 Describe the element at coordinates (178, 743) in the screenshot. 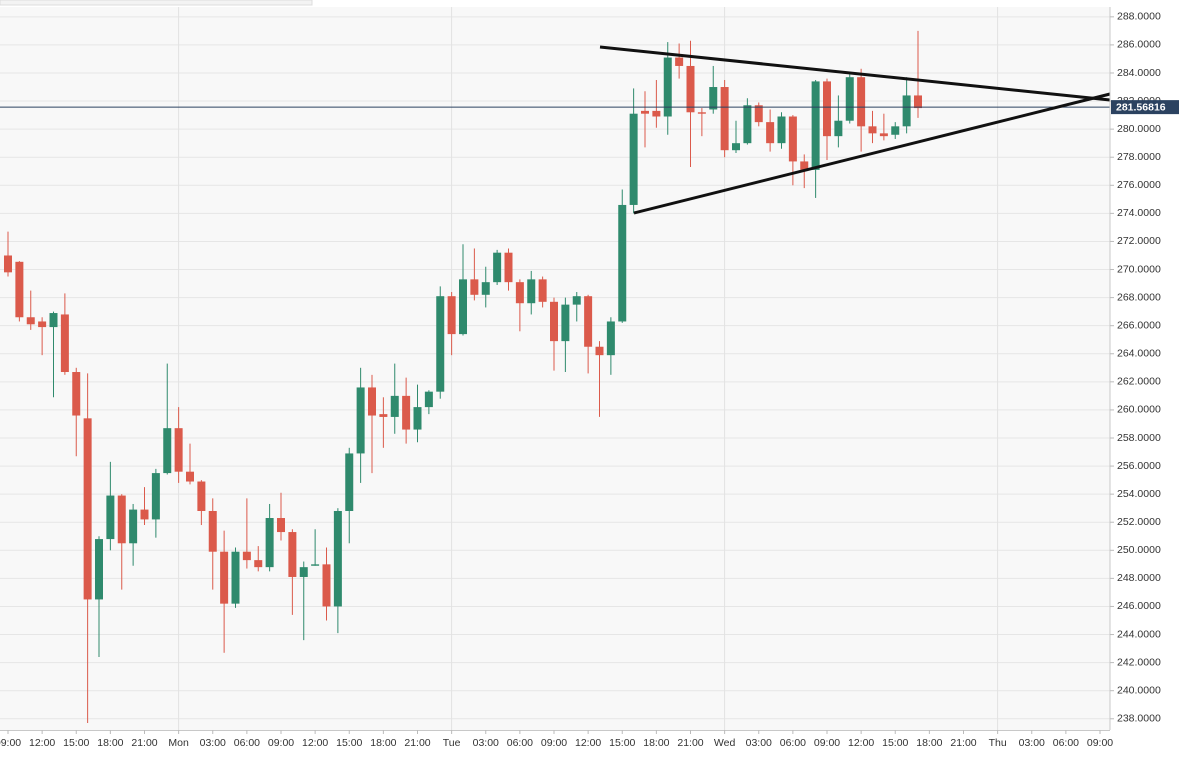

I see `x-tick-label: Mon` at that location.